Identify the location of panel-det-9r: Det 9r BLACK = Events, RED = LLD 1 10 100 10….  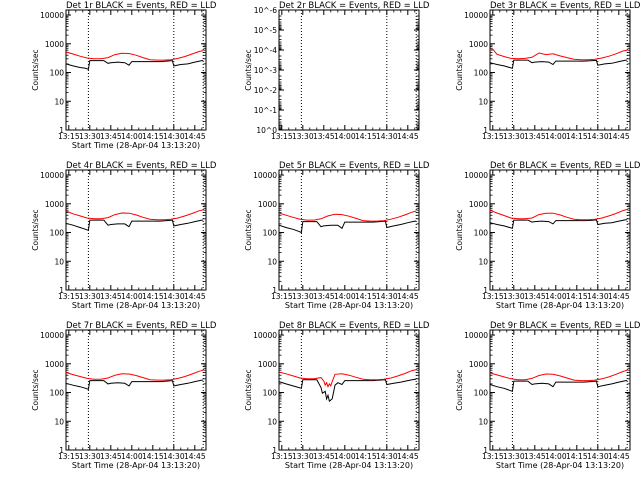
(547, 395).